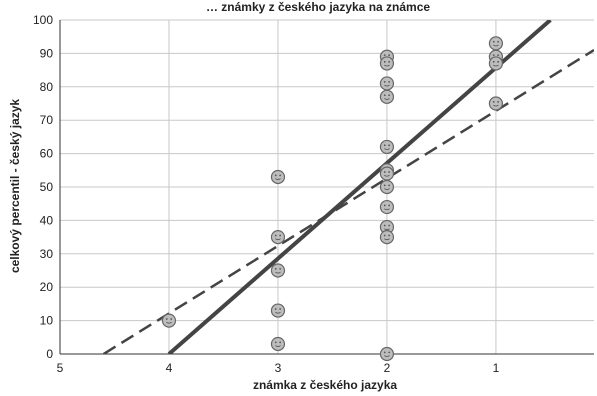 The image size is (597, 396). What do you see at coordinates (387, 368) in the screenshot?
I see `x-tick-label: 2` at bounding box center [387, 368].